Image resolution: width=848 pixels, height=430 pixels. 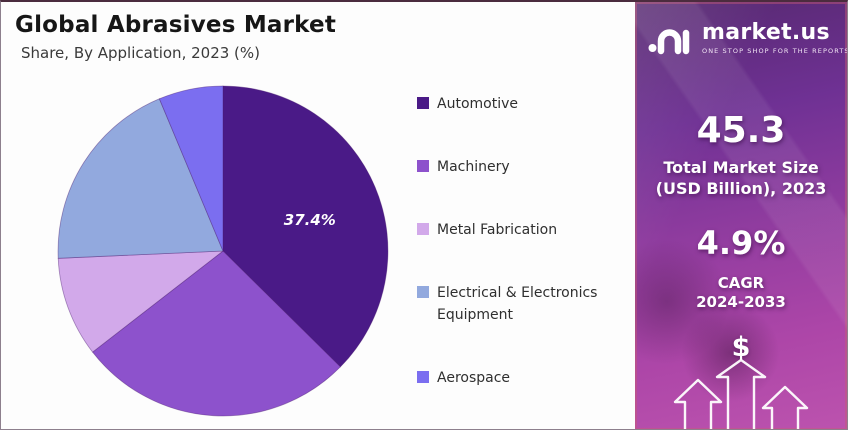 What do you see at coordinates (522, 168) in the screenshot?
I see `legend-item-machinery: Machinery` at bounding box center [522, 168].